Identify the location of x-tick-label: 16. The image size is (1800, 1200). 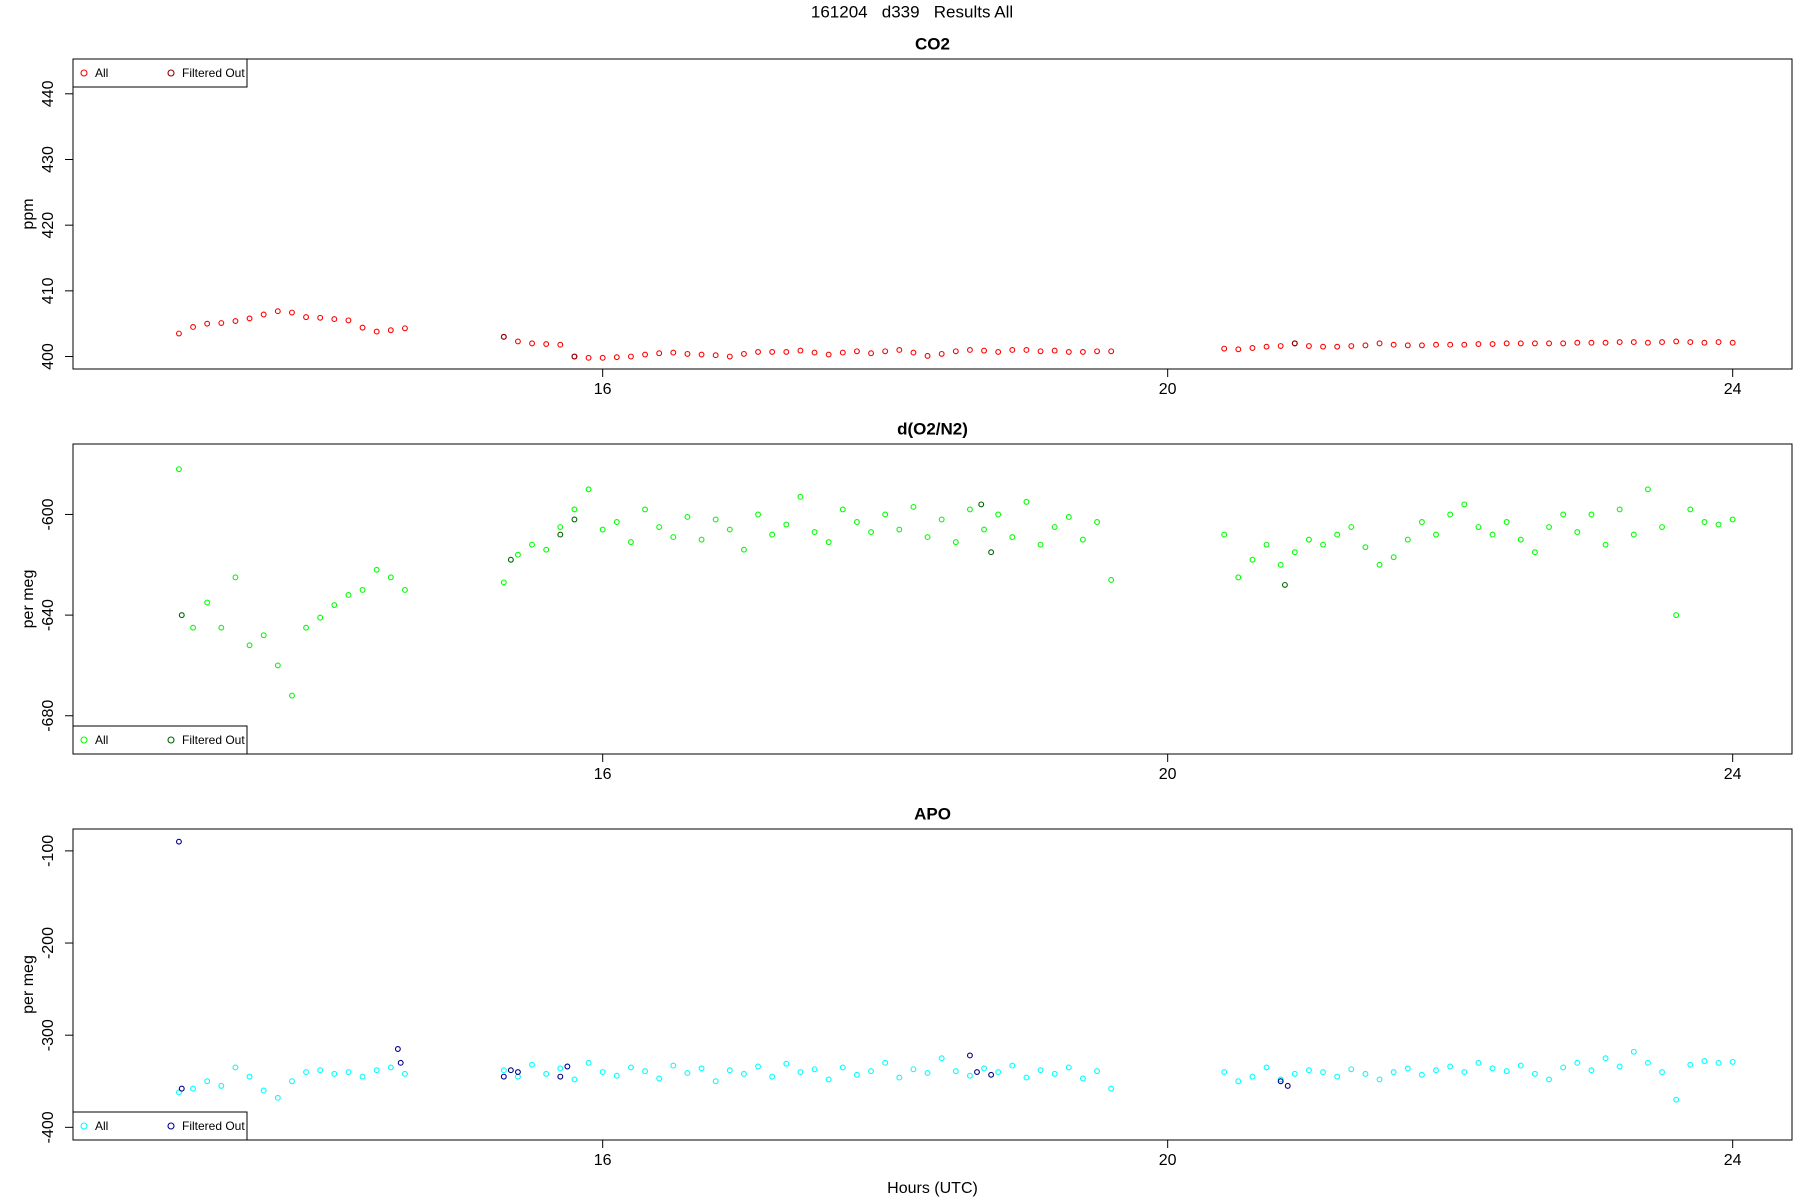
(603, 1160).